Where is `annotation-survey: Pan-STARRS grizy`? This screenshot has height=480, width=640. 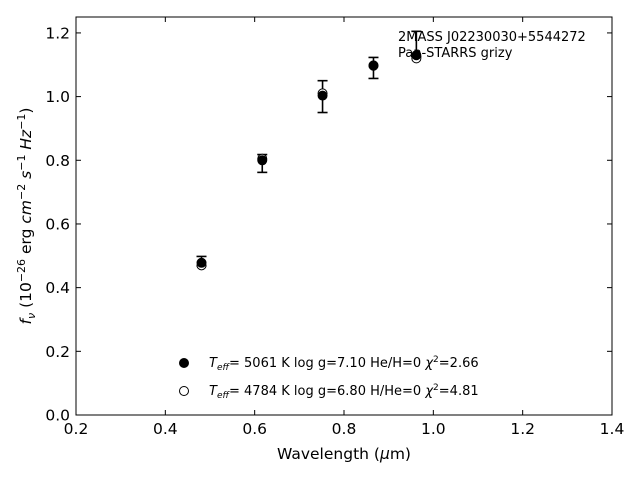 annotation-survey: Pan-STARRS grizy is located at coordinates (455, 53).